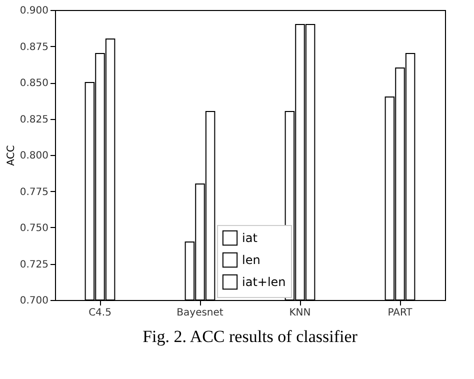  What do you see at coordinates (251, 260) in the screenshot?
I see `legend-label: len` at bounding box center [251, 260].